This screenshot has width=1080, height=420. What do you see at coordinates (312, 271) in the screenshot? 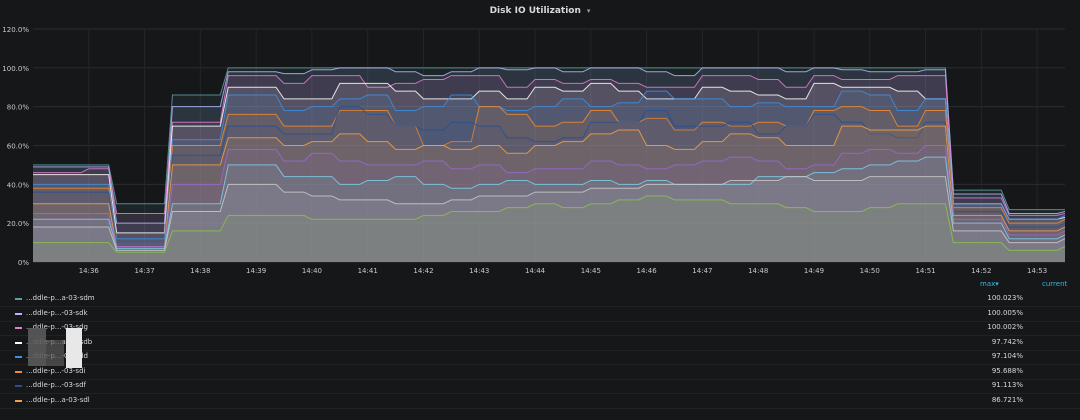
I see `x-tick-label: 14:40` at bounding box center [312, 271].